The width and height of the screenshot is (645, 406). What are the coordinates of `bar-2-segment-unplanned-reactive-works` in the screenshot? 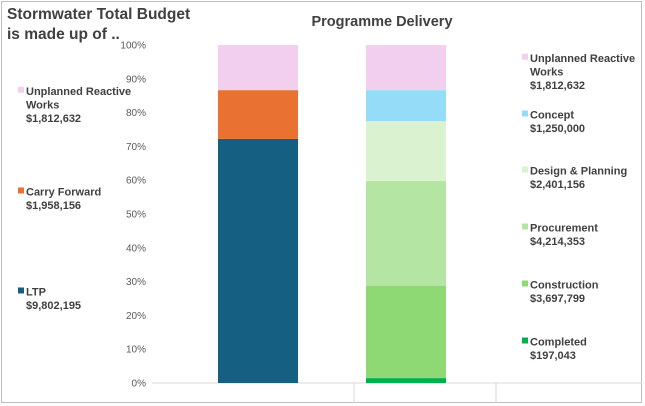 It's located at (406, 68).